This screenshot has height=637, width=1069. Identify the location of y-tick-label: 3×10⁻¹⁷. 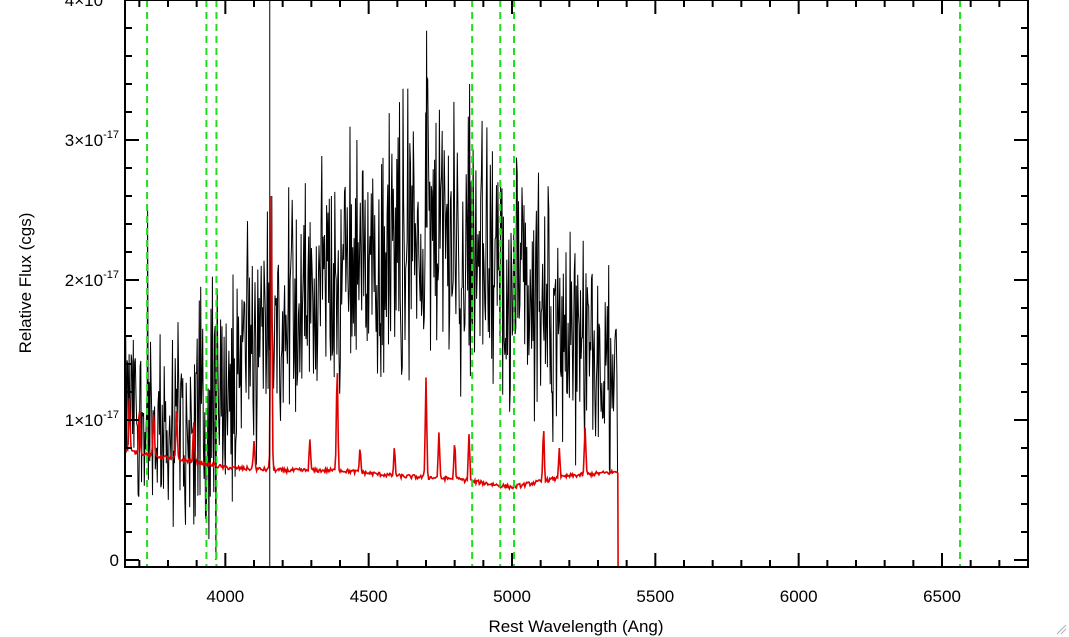
(92, 139).